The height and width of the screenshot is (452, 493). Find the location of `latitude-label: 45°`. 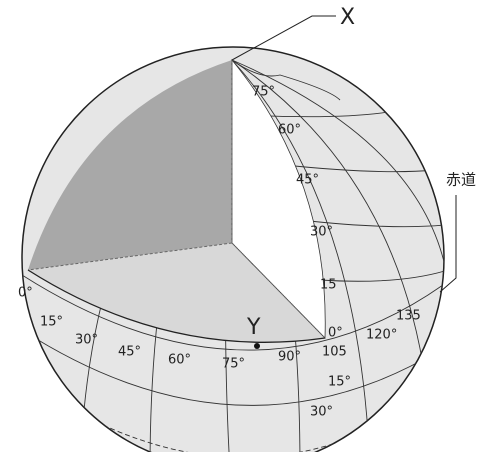

latitude-label: 45° is located at coordinates (307, 180).